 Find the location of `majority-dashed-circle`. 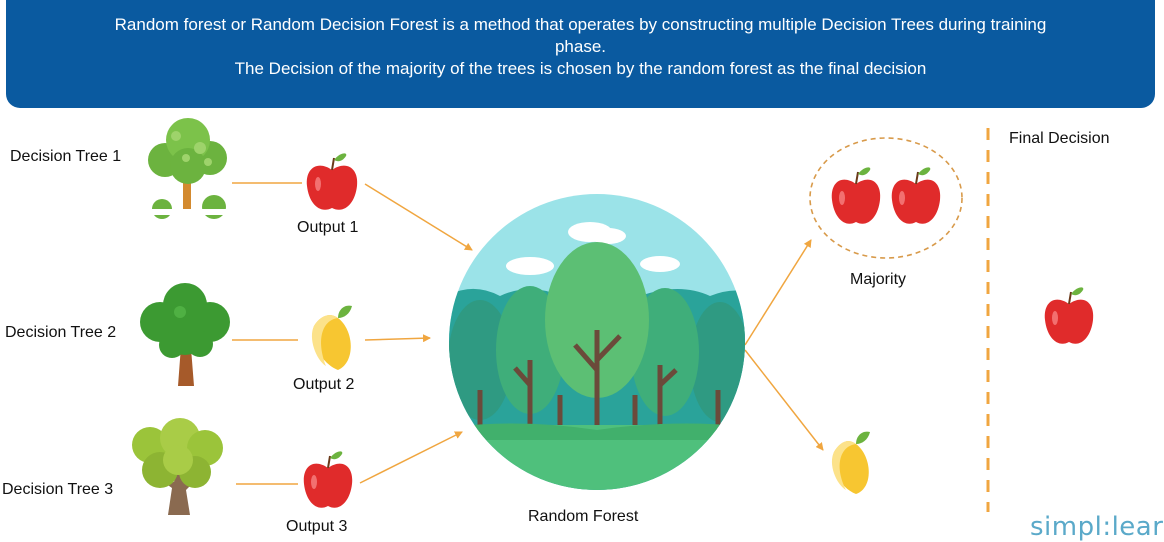

majority-dashed-circle is located at coordinates (886, 198).